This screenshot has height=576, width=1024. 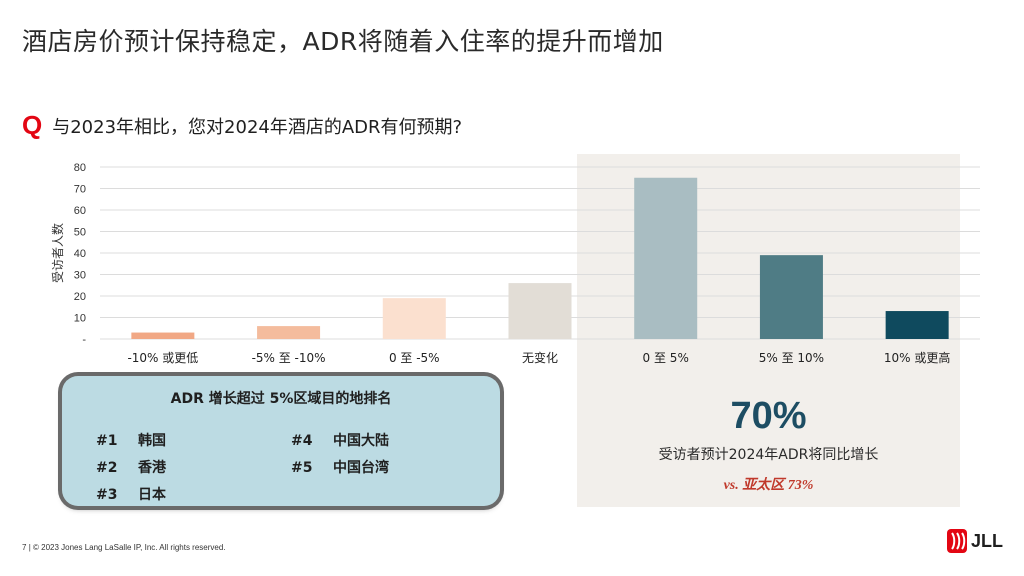 I want to click on question: Q 与2023年相比，您对2024年酒店的ADR有何预期?, so click(x=242, y=125).